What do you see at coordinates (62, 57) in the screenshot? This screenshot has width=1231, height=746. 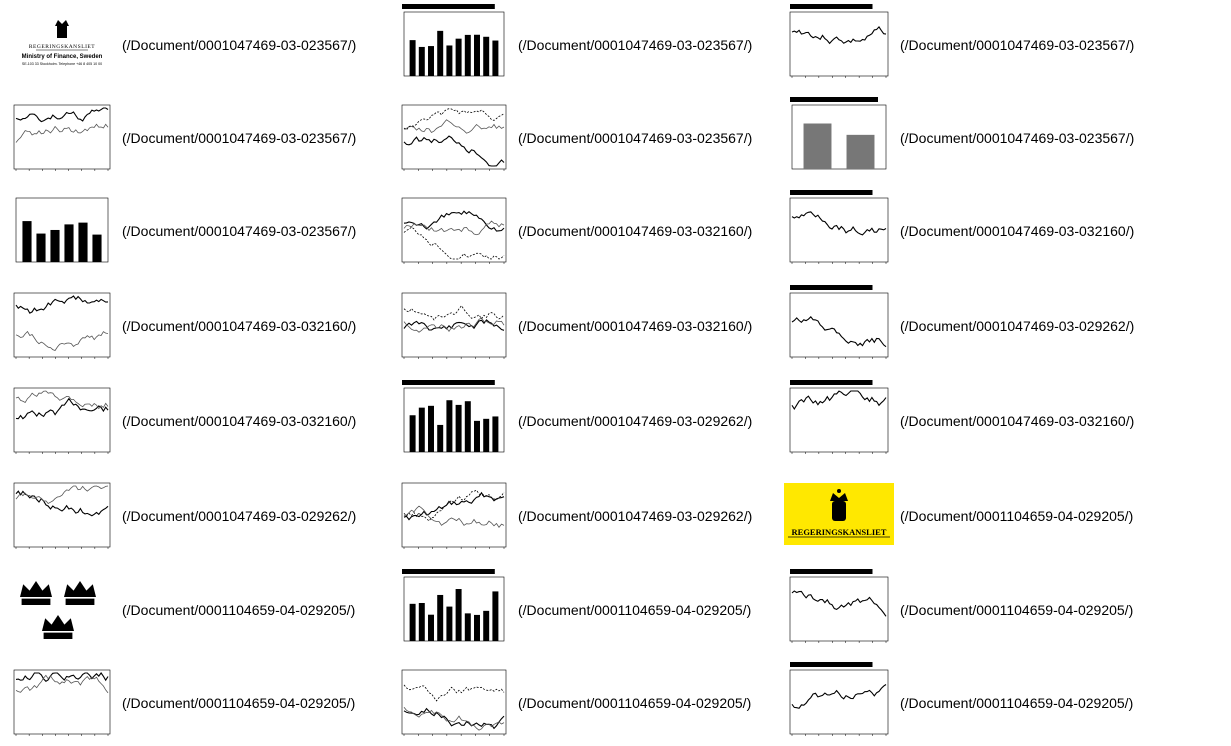 I see `svg-text: Ministry of Finance, Sweden` at bounding box center [62, 57].